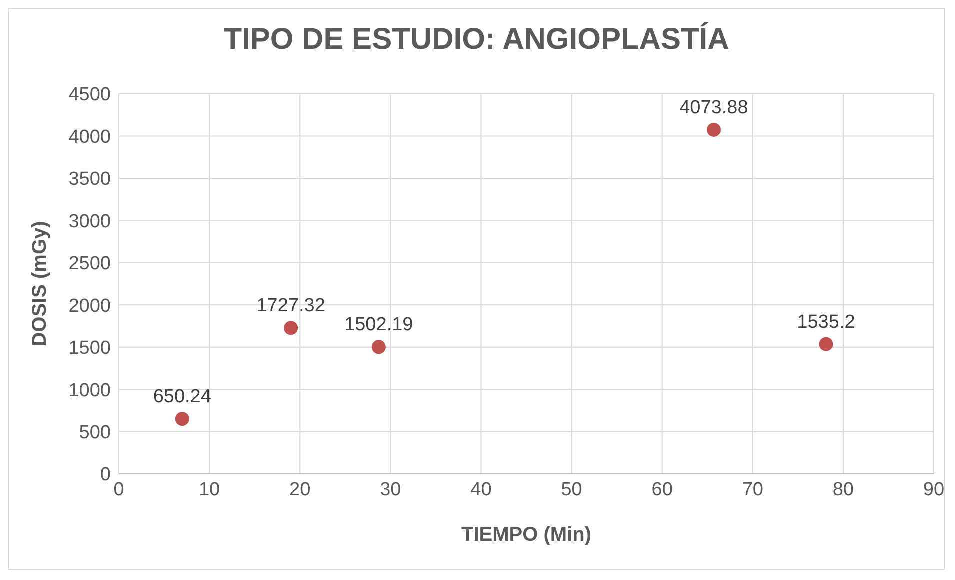 The height and width of the screenshot is (580, 955). Describe the element at coordinates (934, 489) in the screenshot. I see `x-tick-label: 90` at that location.